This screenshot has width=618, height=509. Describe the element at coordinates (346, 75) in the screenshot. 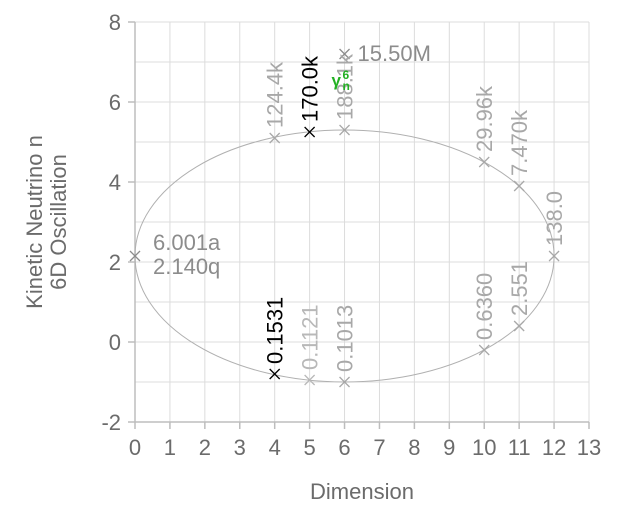

I see `annotation-superscript: 6` at that location.